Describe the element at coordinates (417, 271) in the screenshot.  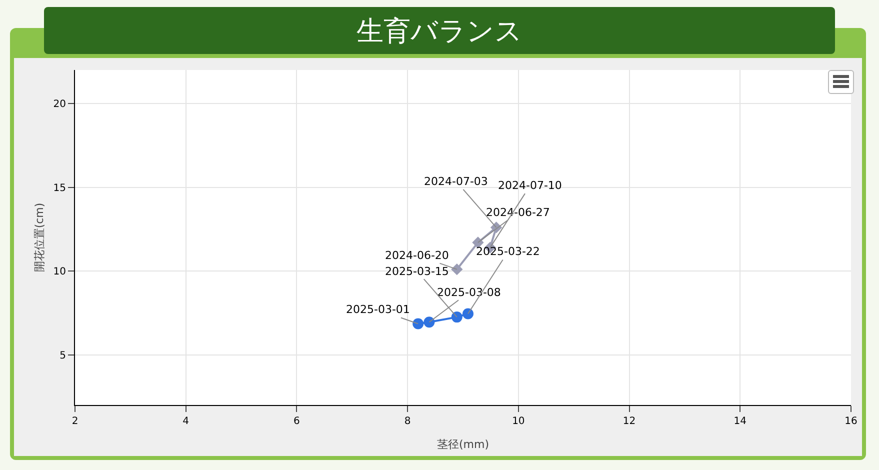
I see `annotation: 2025-03-15` at that location.